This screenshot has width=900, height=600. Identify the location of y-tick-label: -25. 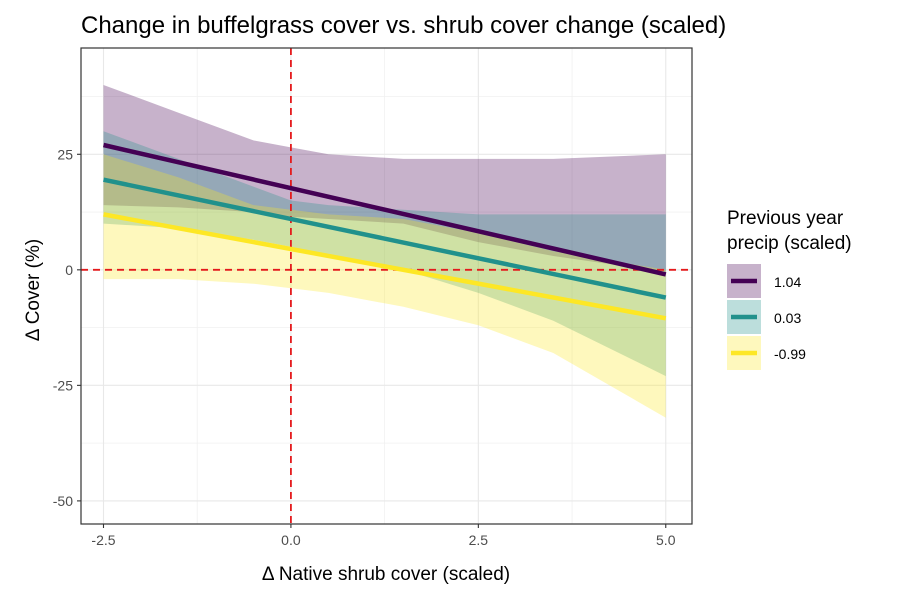
(63, 385).